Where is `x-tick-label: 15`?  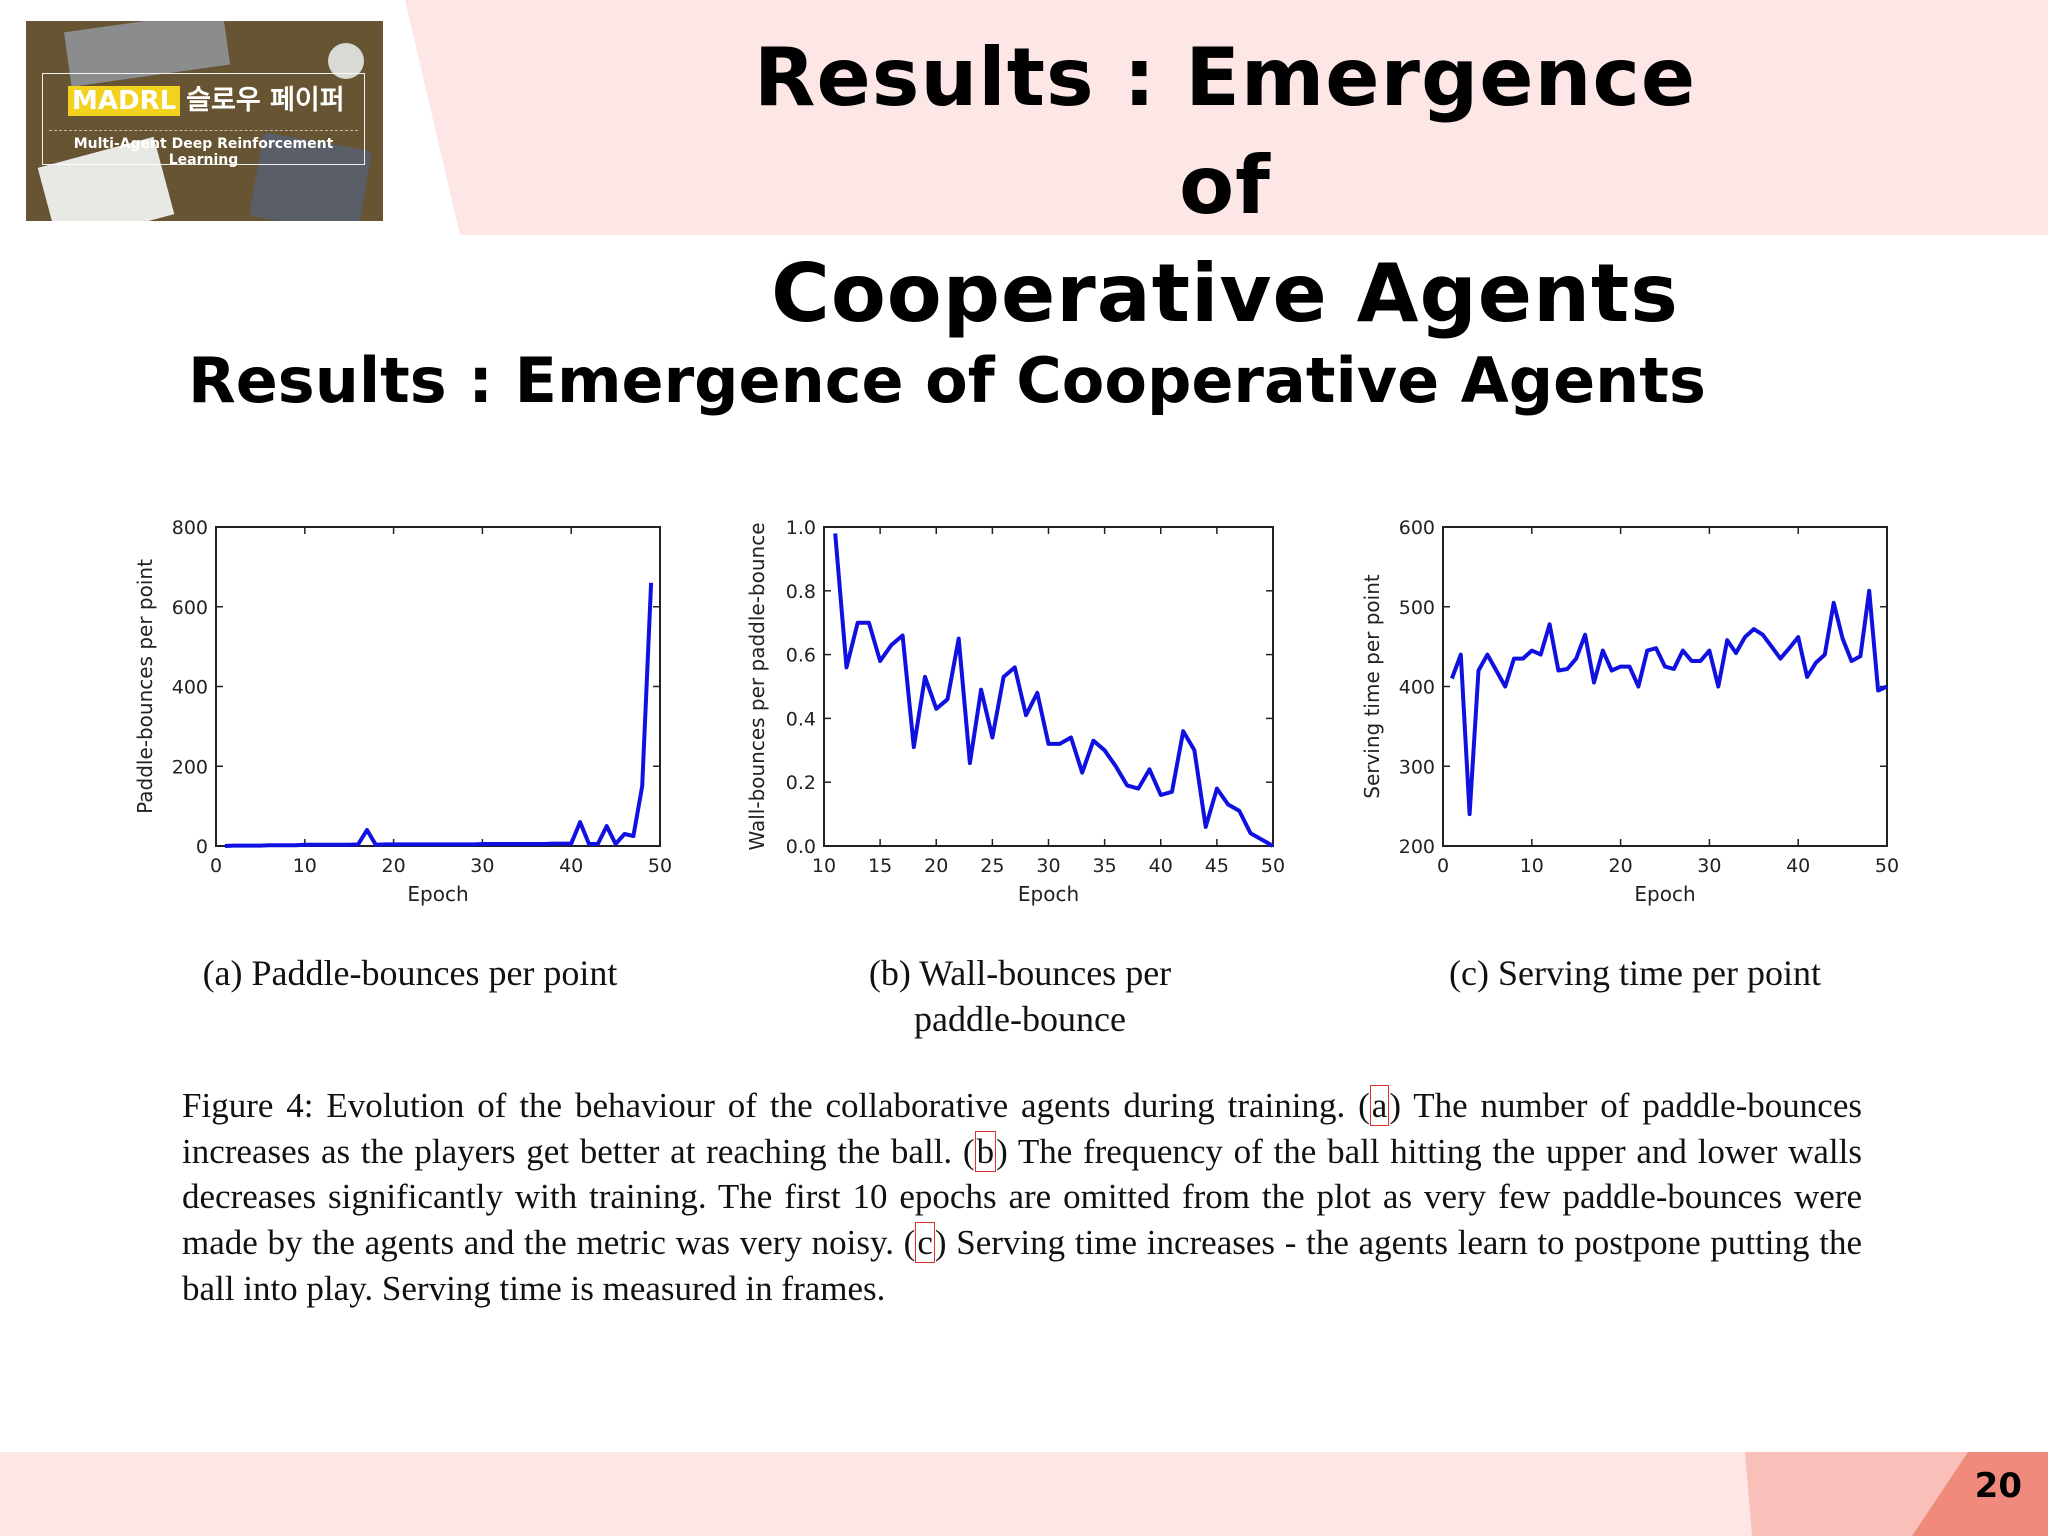
x-tick-label: 15 is located at coordinates (880, 866).